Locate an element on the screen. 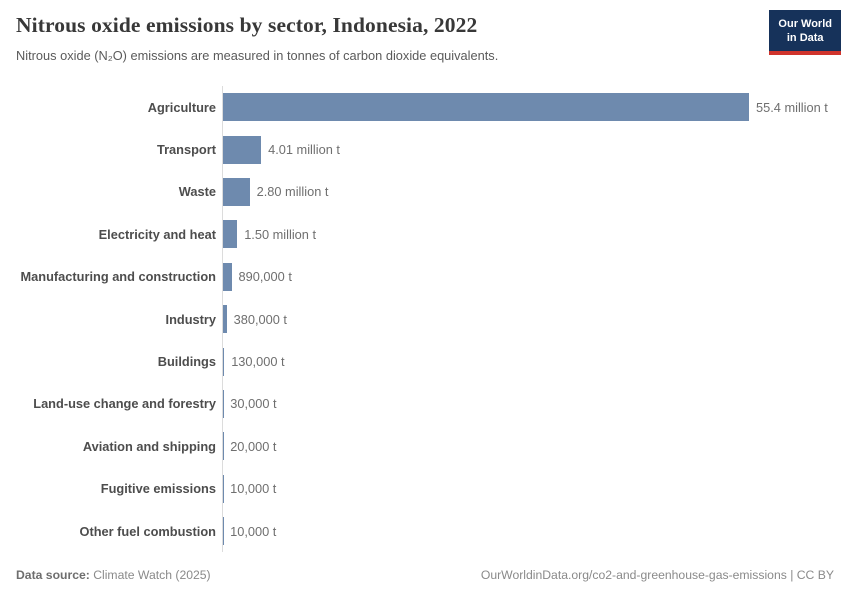 This screenshot has width=850, height=600. category-label-fugitive-emissions: Fugitive emissions is located at coordinates (158, 489).